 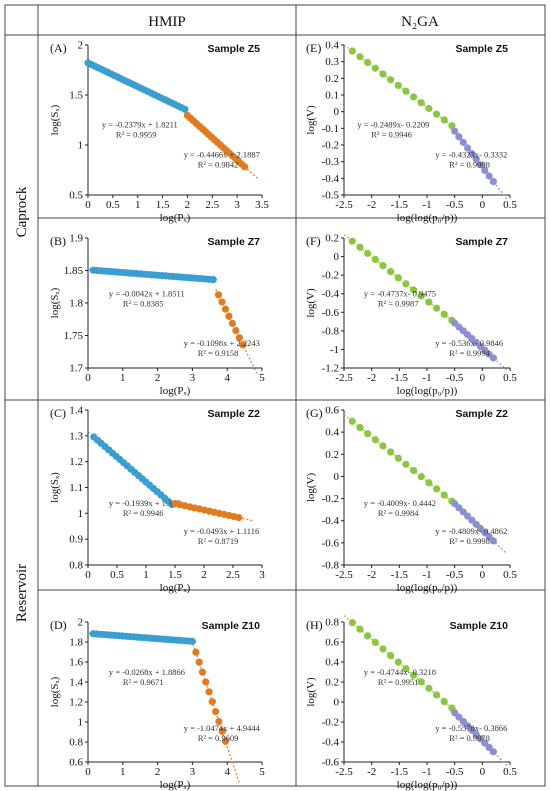 What do you see at coordinates (391, 135) in the screenshot?
I see `r-squared-label: R² = 0.9946` at bounding box center [391, 135].